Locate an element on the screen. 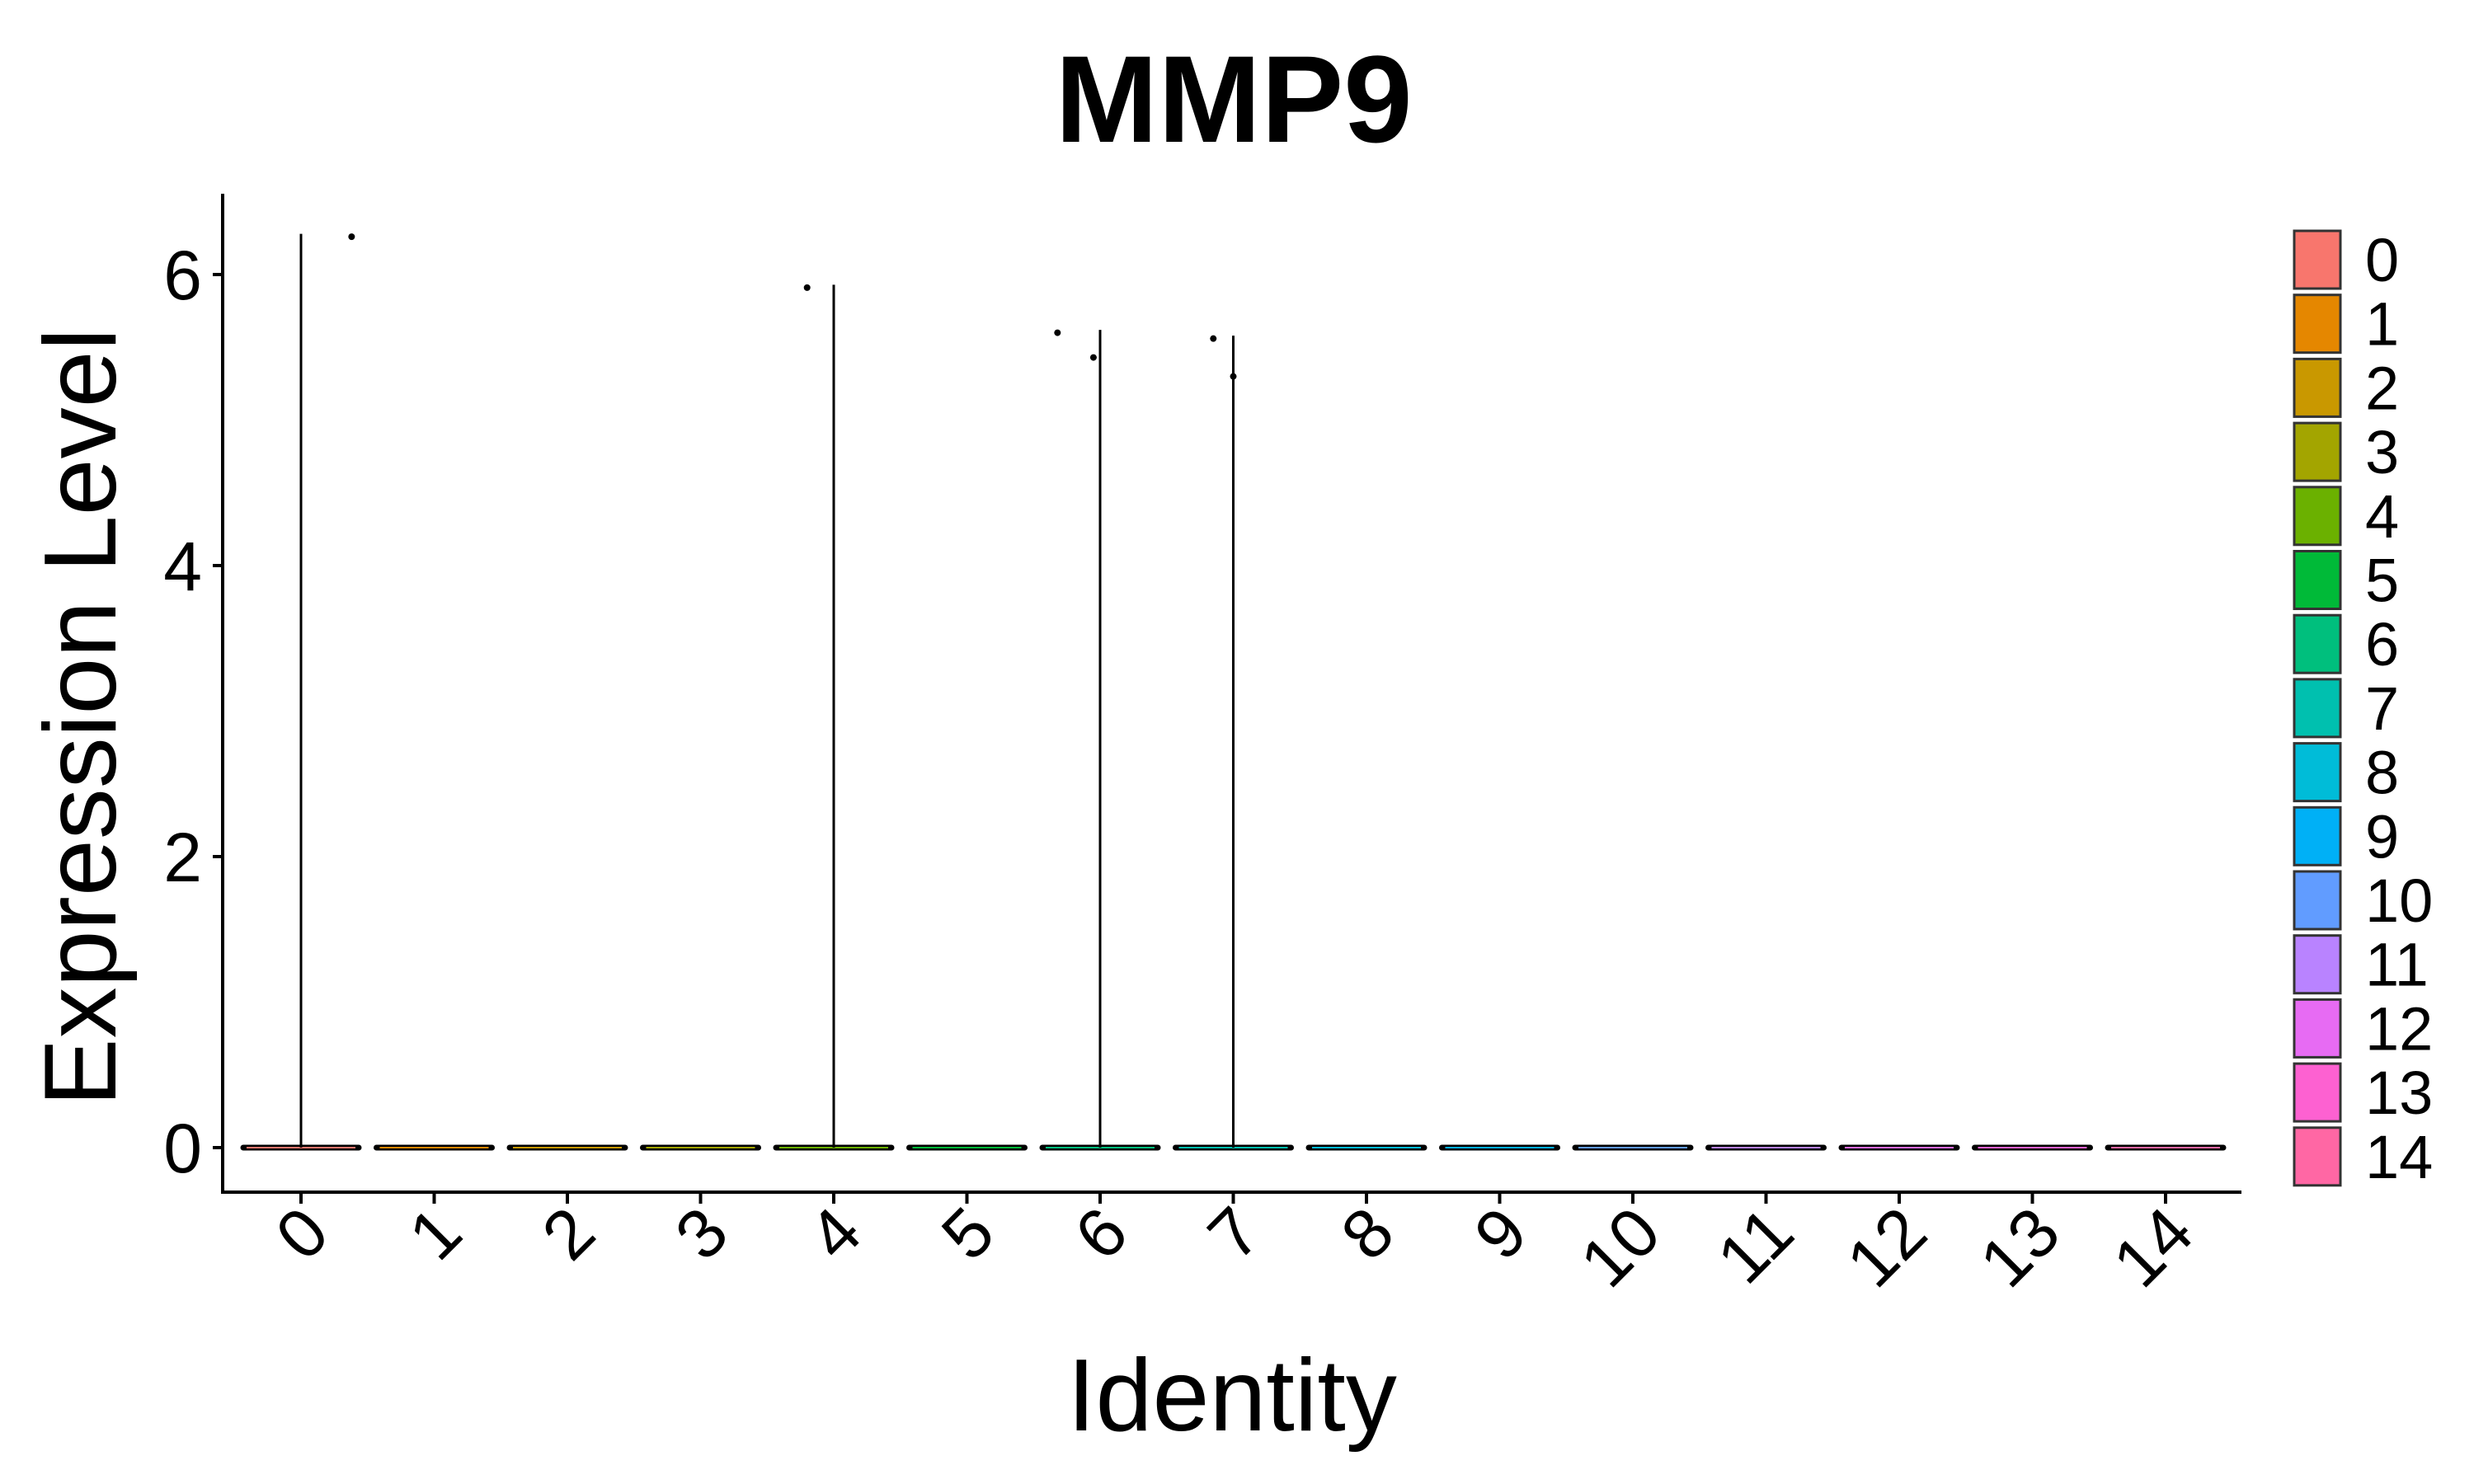 This screenshot has width=2474, height=1484. y-tick-label-2: 2 is located at coordinates (182, 858).